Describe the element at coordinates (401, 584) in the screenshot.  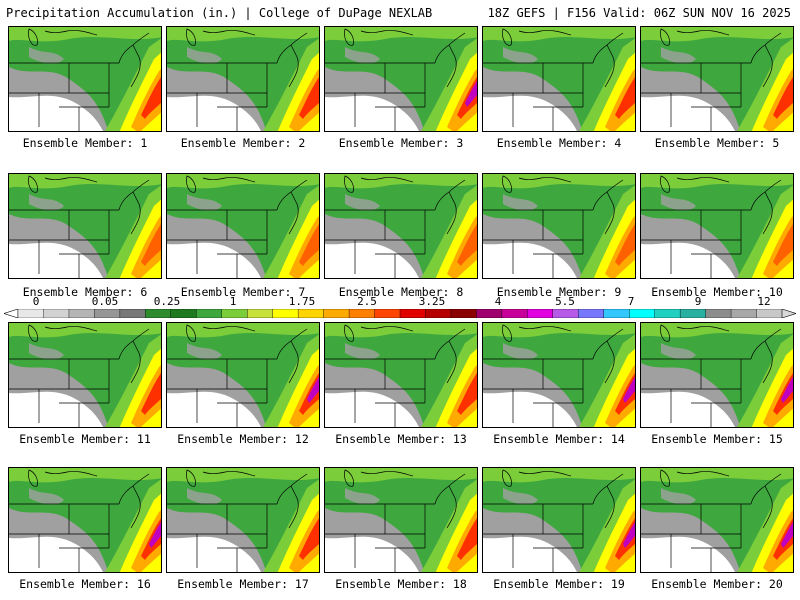
I see `ensemble-member-label: Ensemble Member: 18` at that location.